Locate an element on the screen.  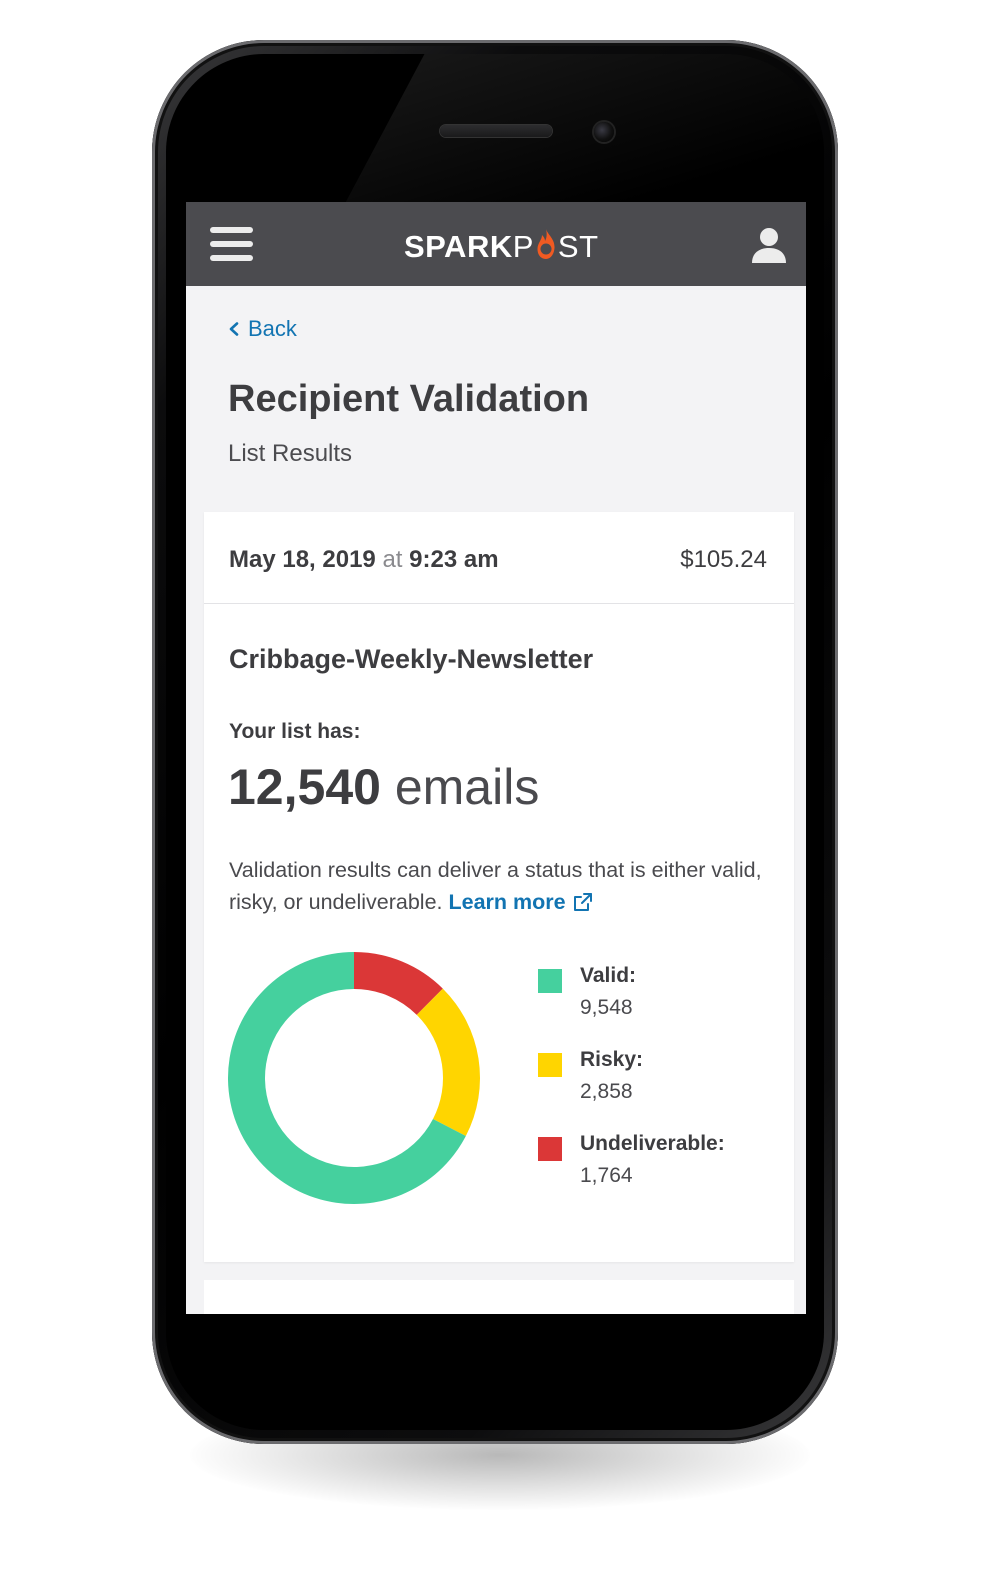
legend-item: Risky: 2,858 is located at coordinates (663, 1090).